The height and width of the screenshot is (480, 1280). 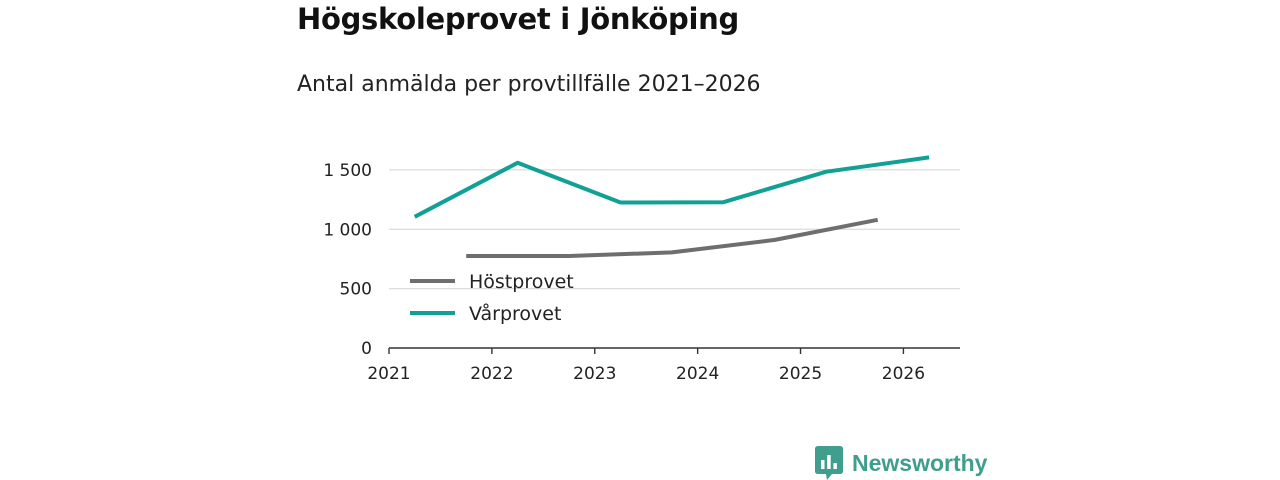 What do you see at coordinates (347, 171) in the screenshot?
I see `y-tick-label: 1 500` at bounding box center [347, 171].